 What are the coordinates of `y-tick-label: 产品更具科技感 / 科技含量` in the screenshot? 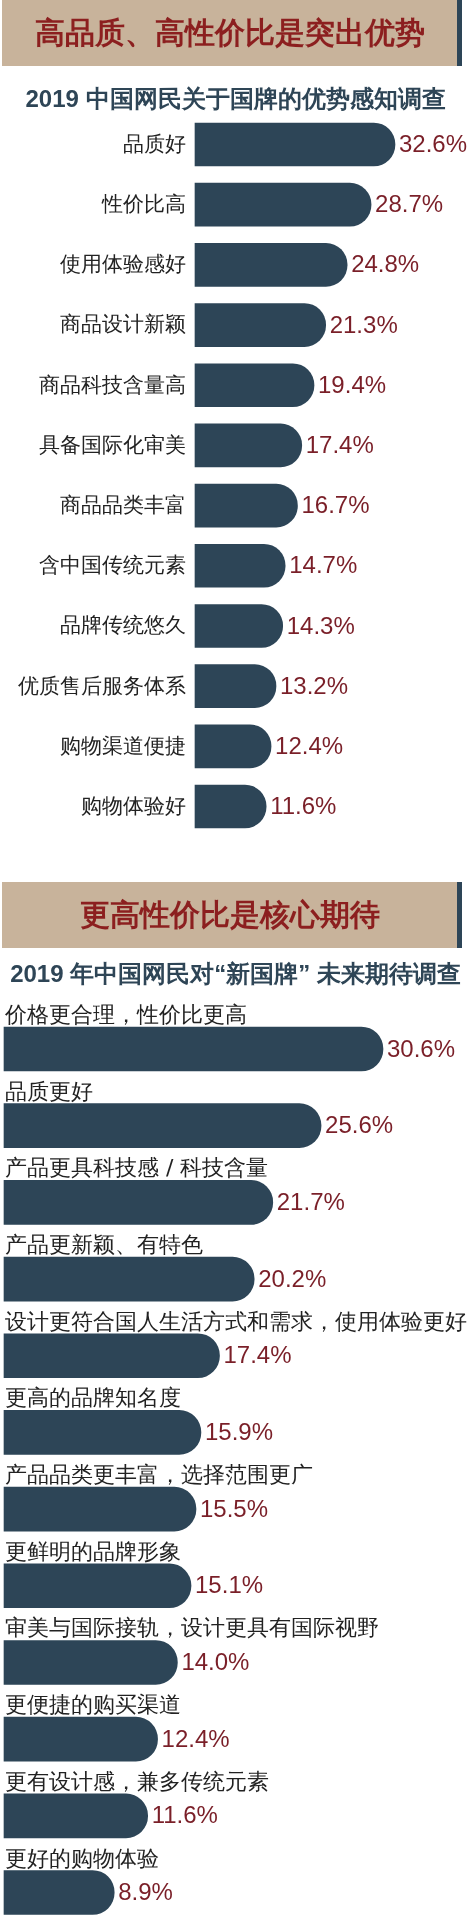 It's located at (137, 1168).